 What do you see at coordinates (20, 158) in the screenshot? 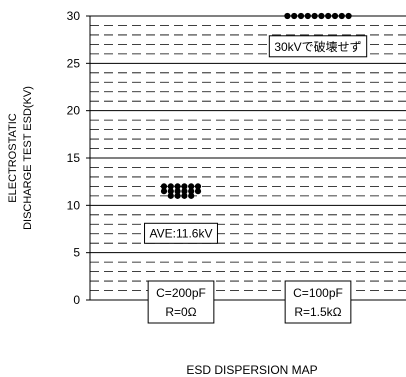
I see `y-axis-label: ELECTROSTATIC DISCHARGE TEST ESD(KV)` at bounding box center [20, 158].